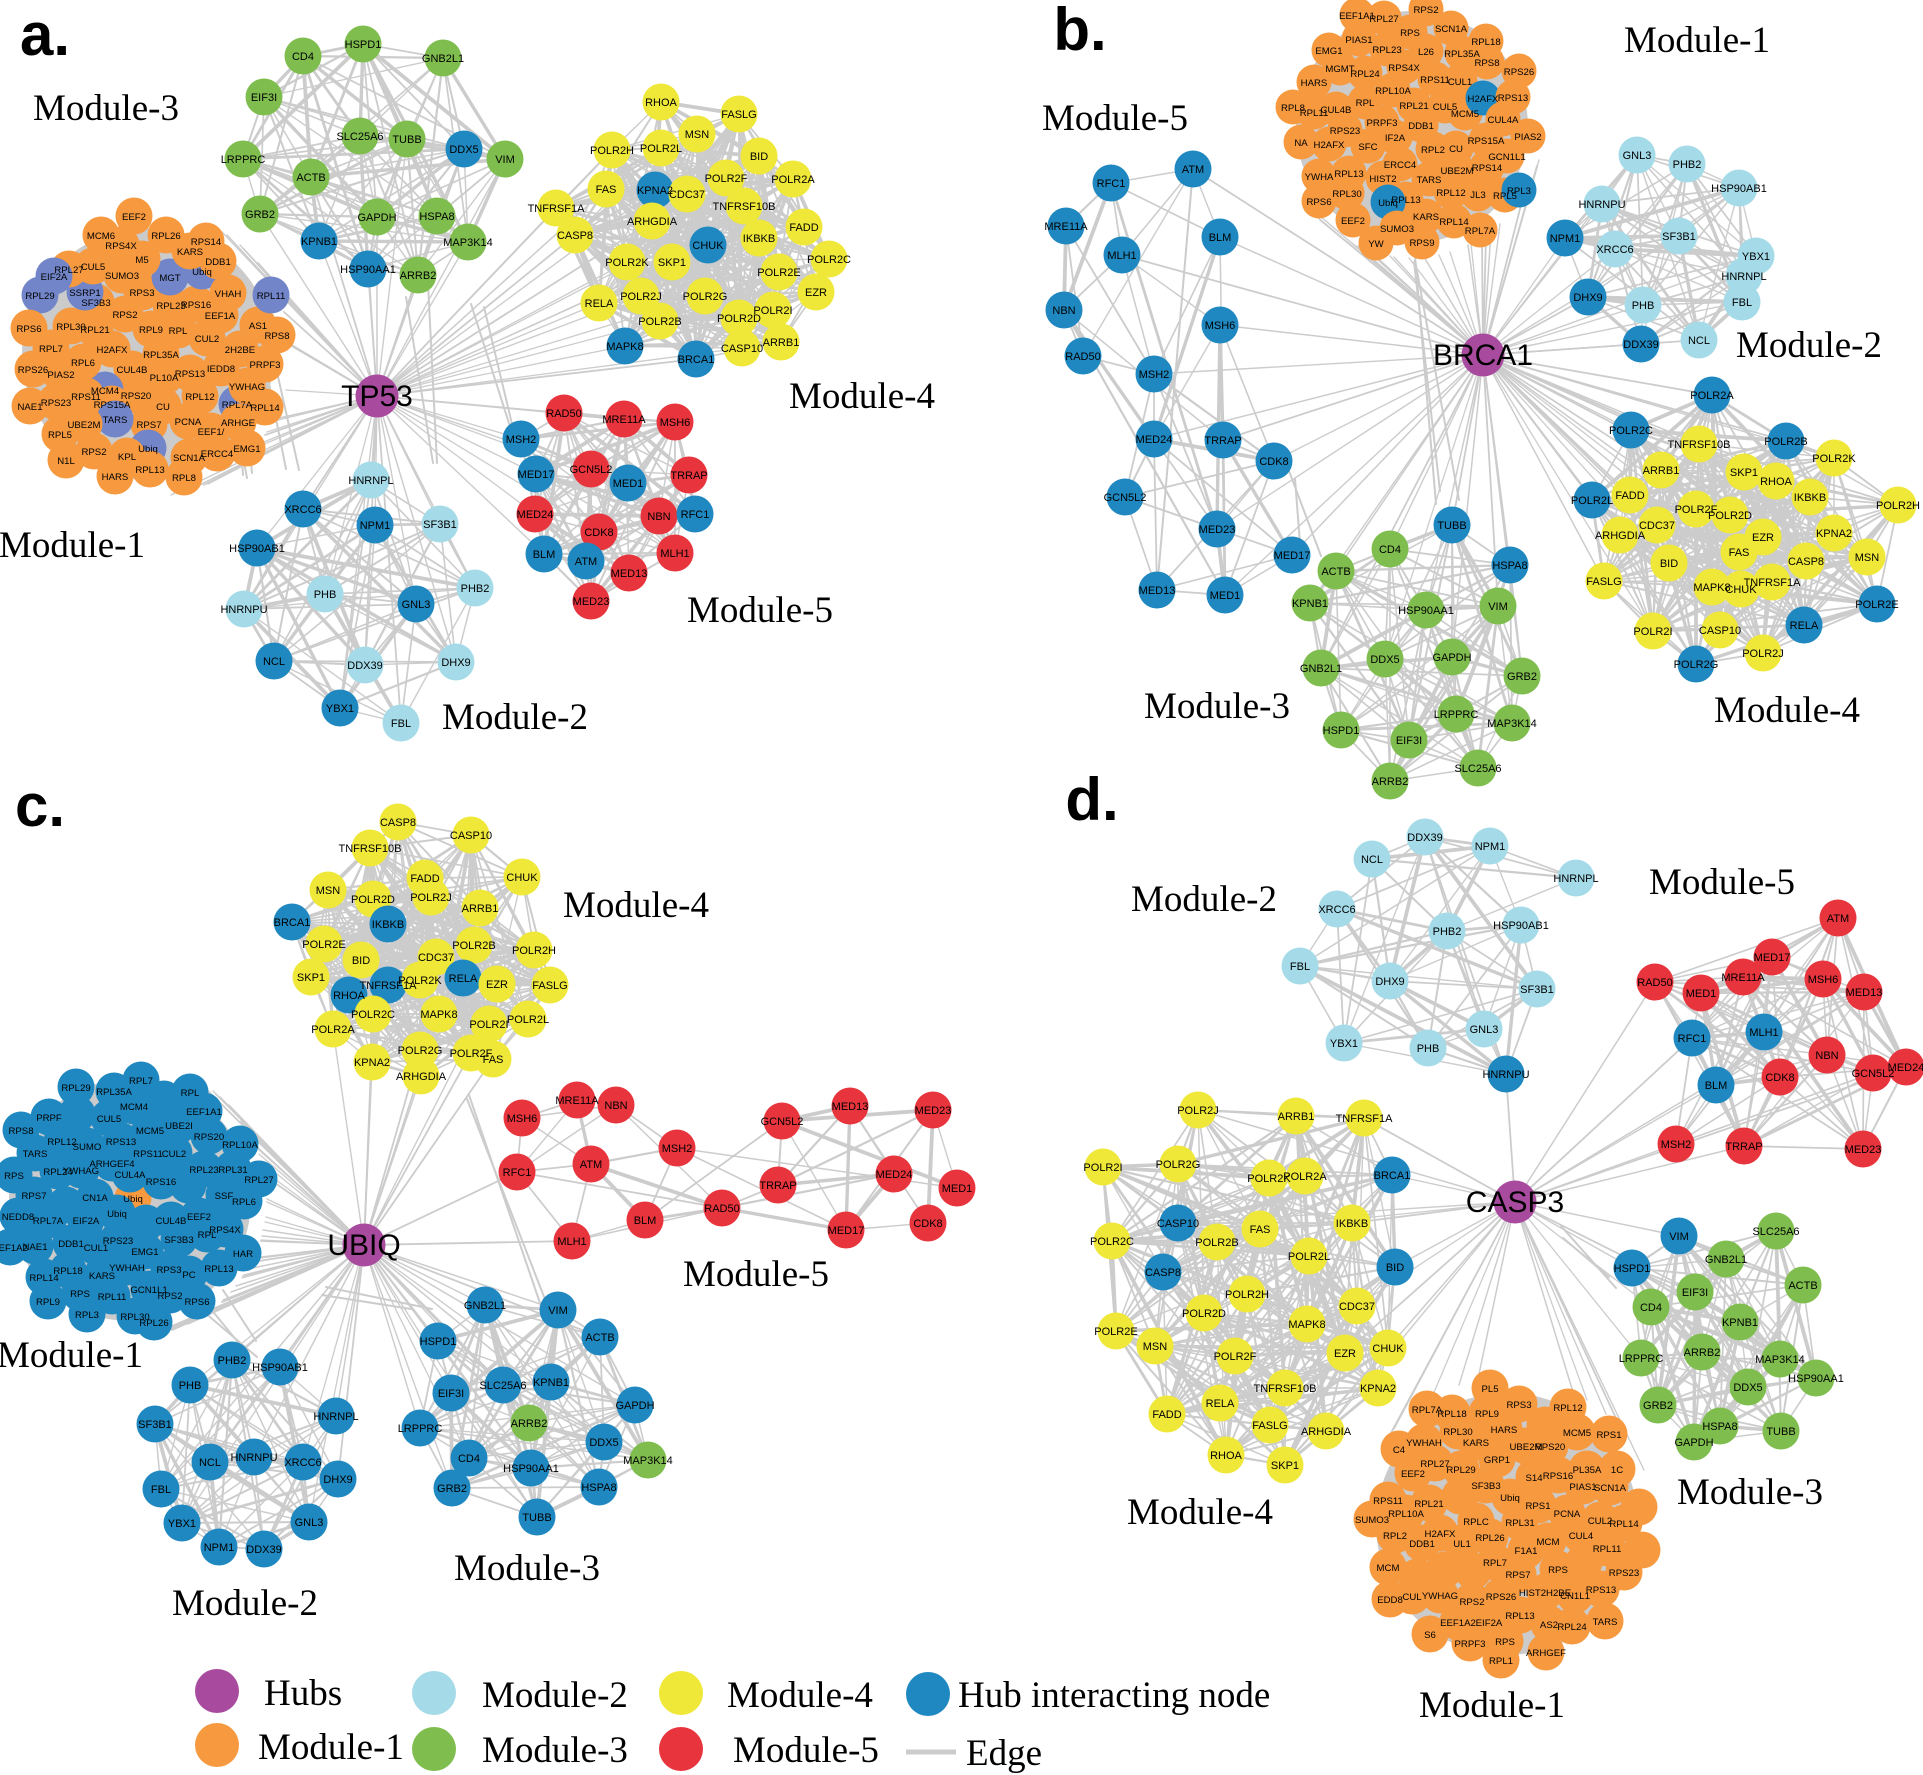 This screenshot has height=1775, width=1923. I want to click on svg-text: EMG1, so click(246, 449).